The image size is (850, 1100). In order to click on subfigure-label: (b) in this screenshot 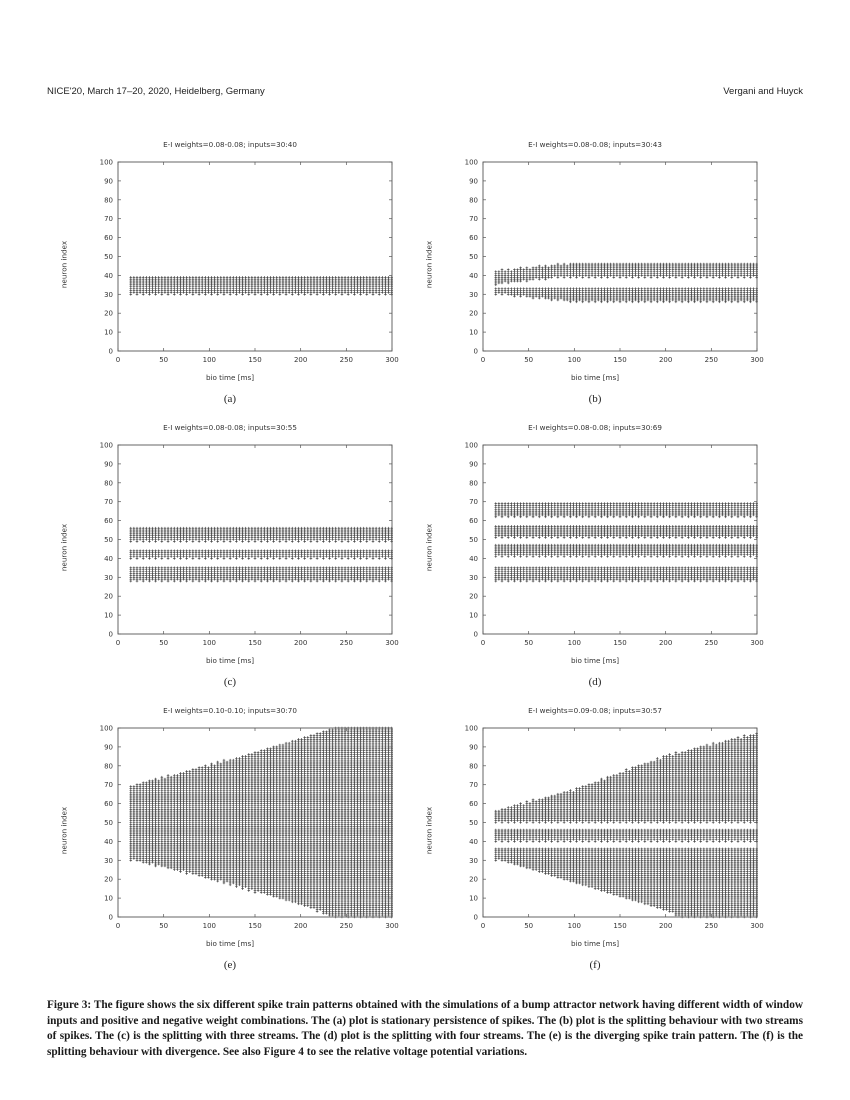, I will do `click(595, 399)`.